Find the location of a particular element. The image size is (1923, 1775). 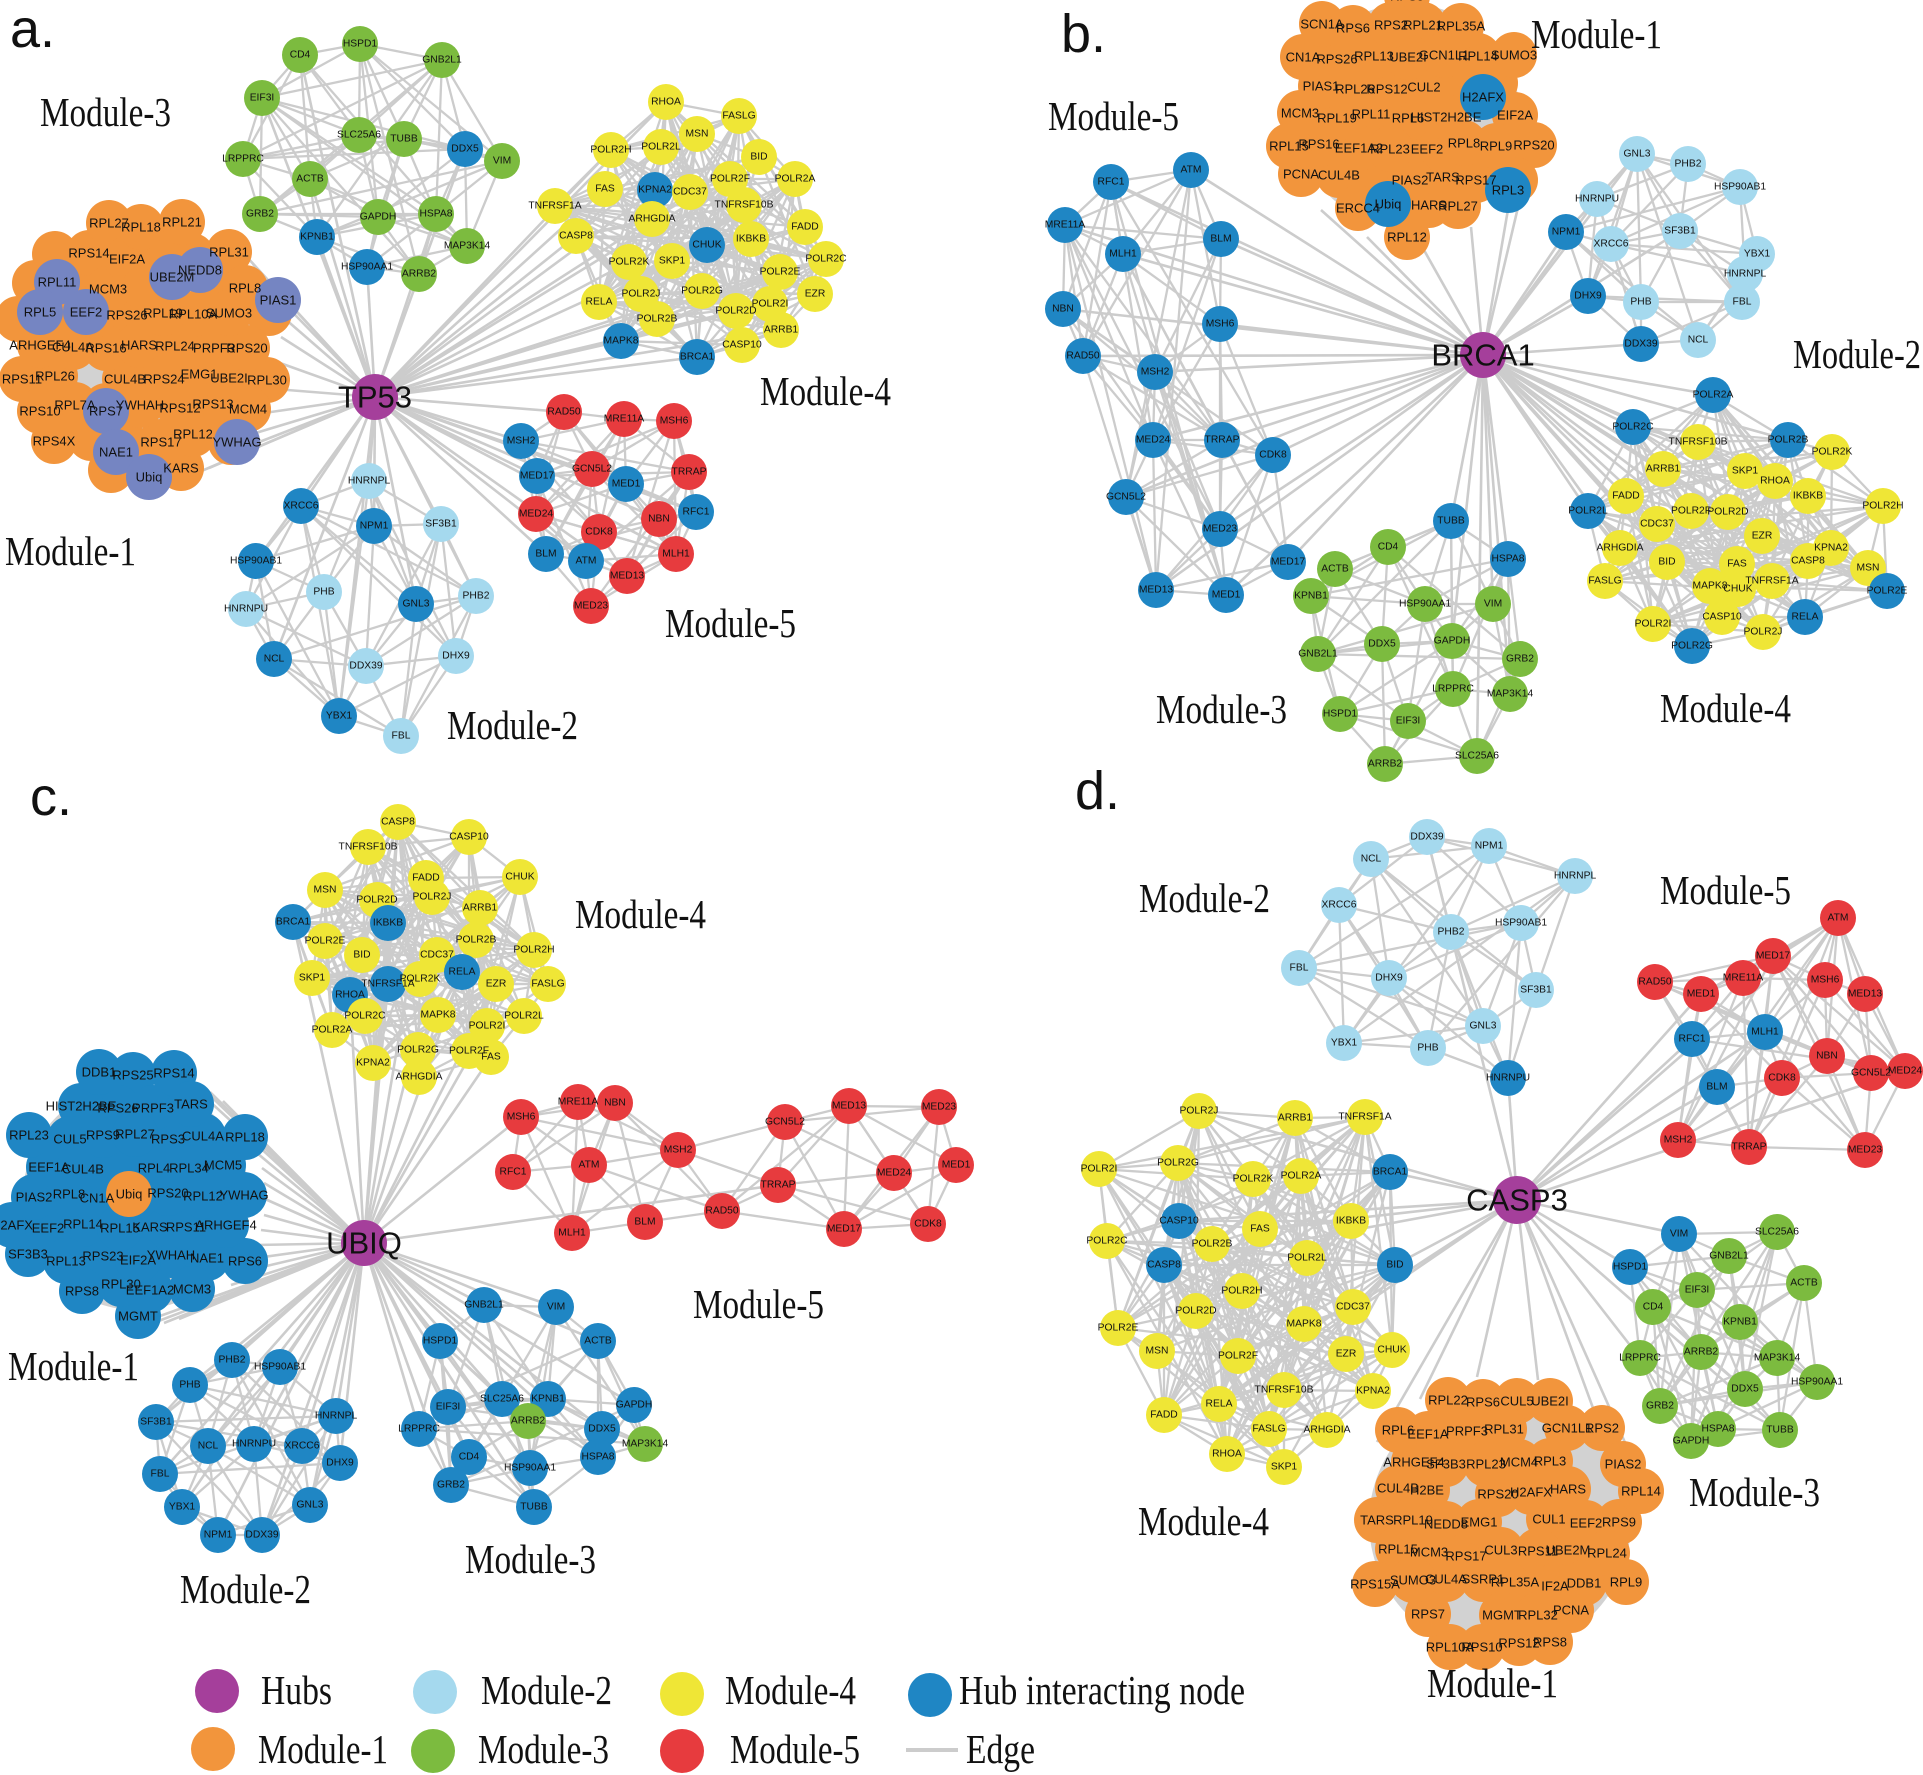

svg-text: RPL35A is located at coordinates (1515, 1582).